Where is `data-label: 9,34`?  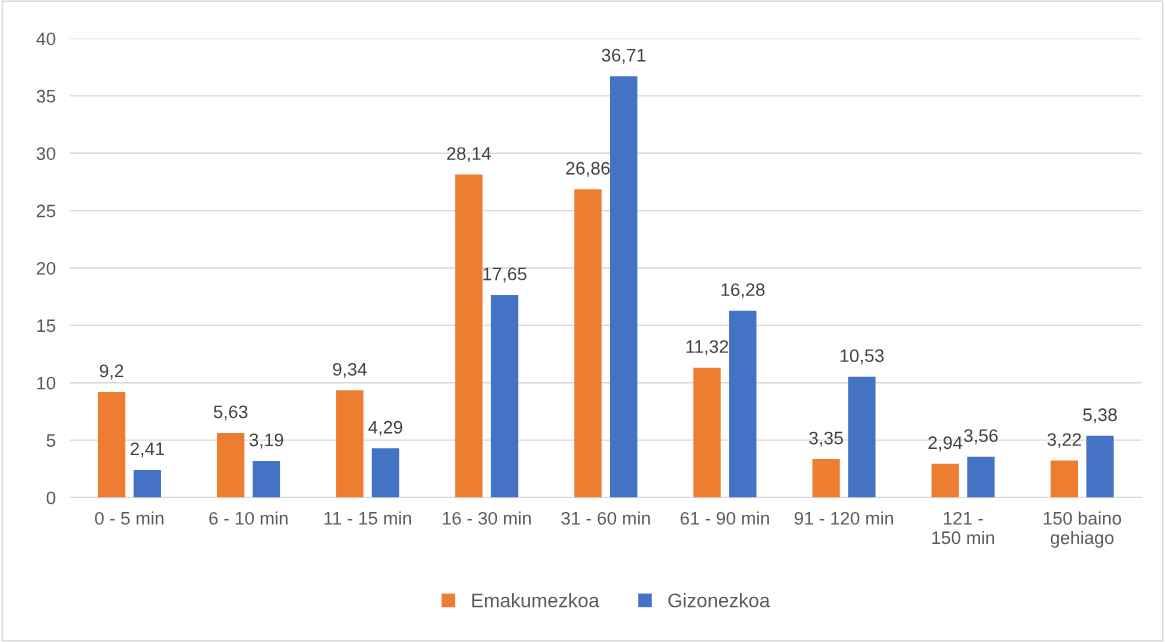 data-label: 9,34 is located at coordinates (350, 370).